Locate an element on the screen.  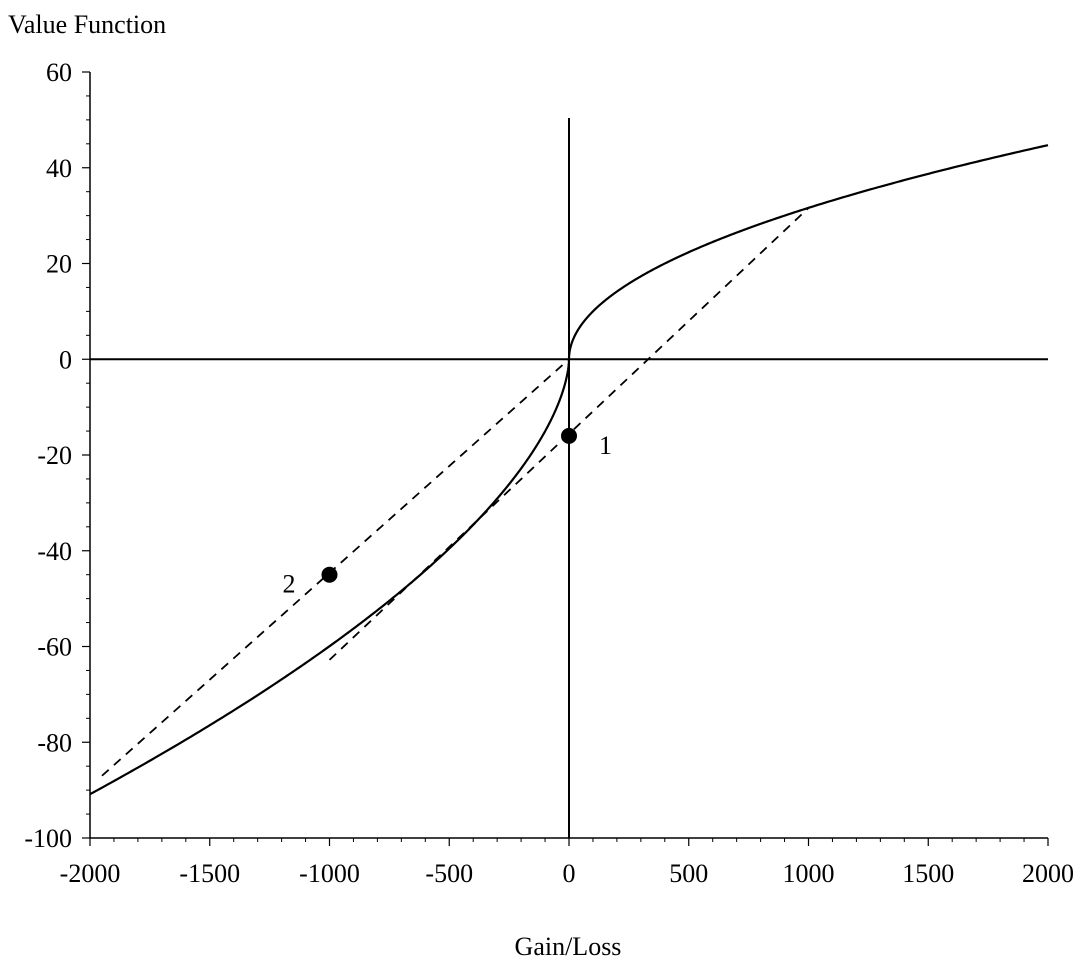
x-tick-label: -1000 is located at coordinates (329, 873).